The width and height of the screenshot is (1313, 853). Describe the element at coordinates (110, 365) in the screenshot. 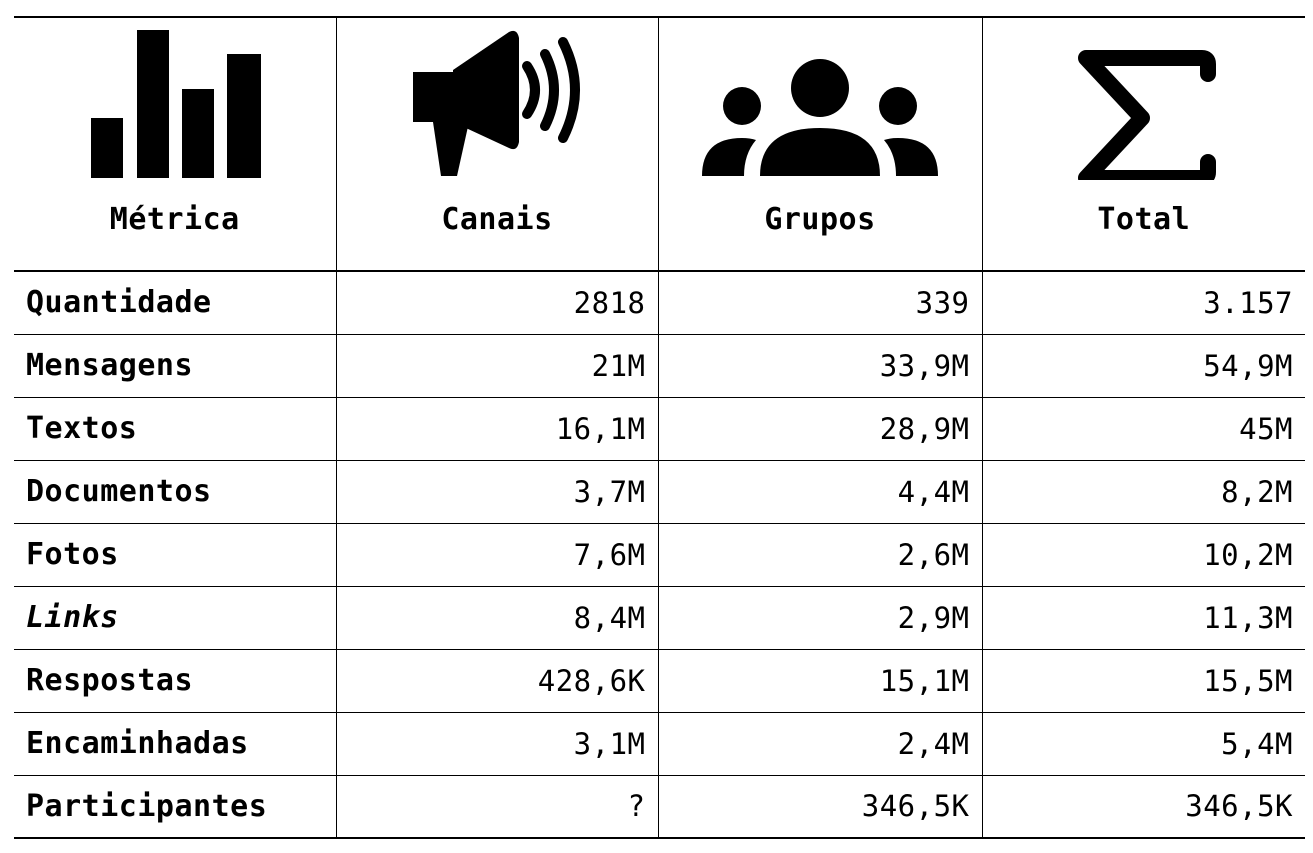

I see `row-label: Mensagens` at that location.